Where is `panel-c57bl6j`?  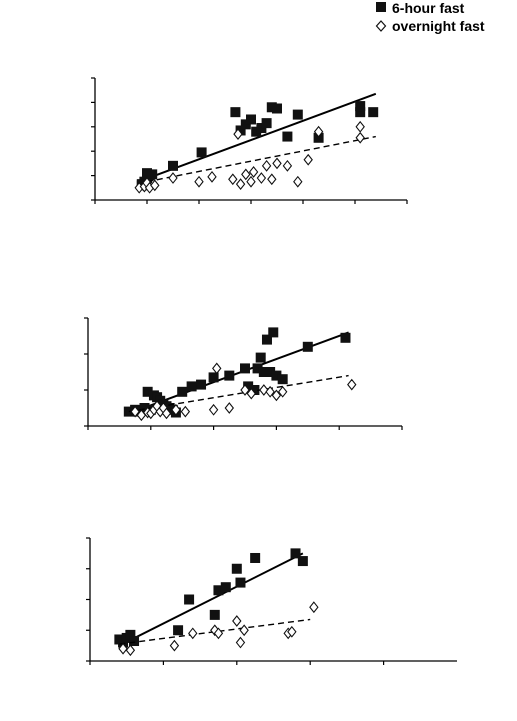 panel-c57bl6j is located at coordinates (249, 140).